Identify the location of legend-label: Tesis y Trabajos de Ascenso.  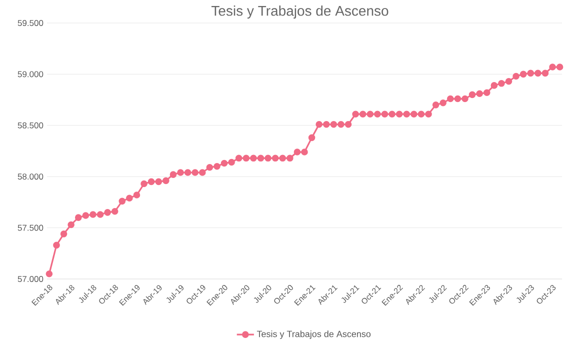
(313, 334).